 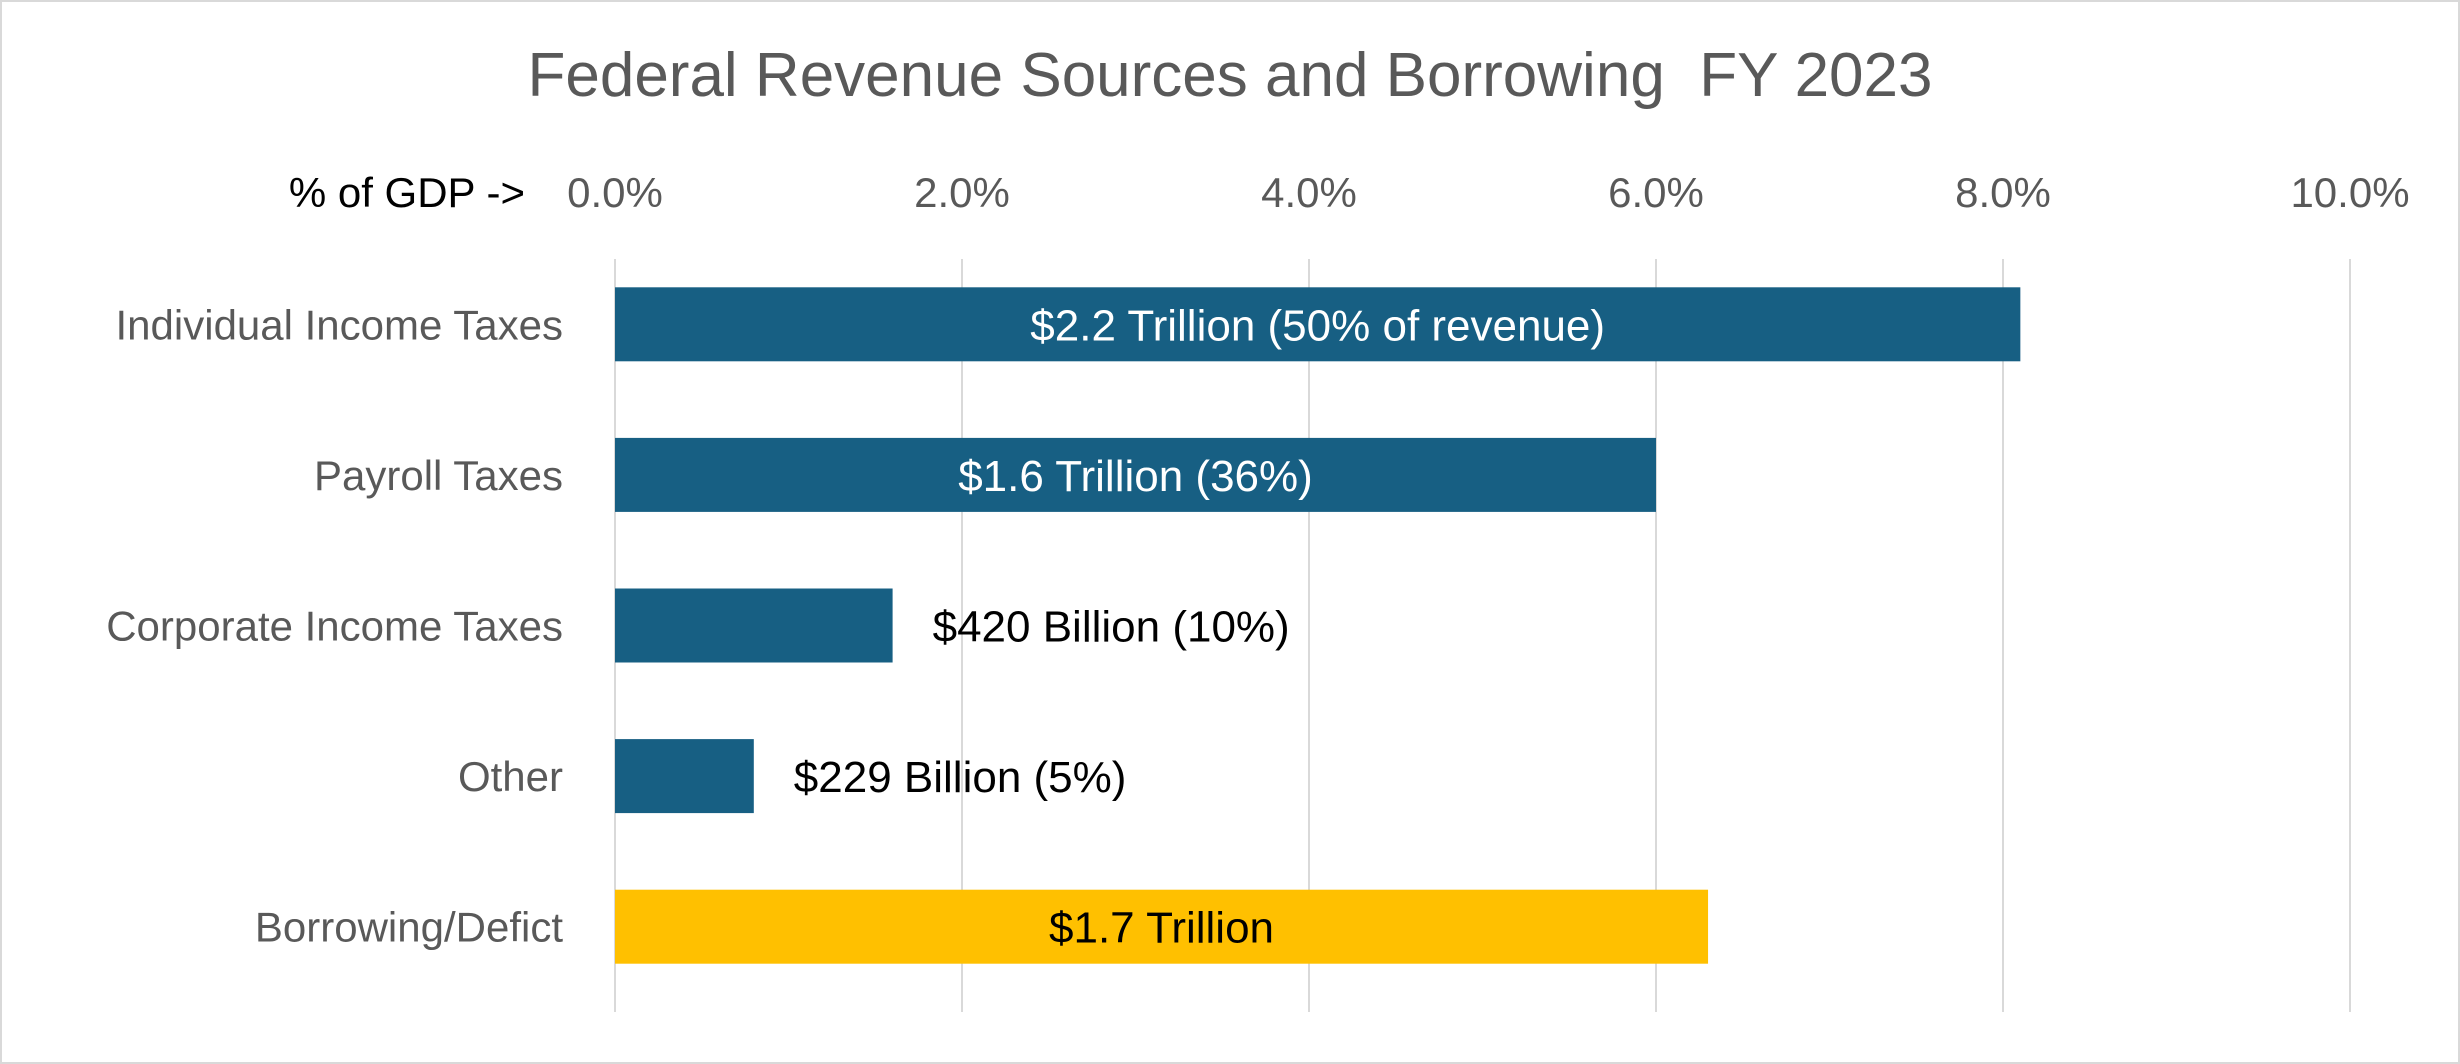 What do you see at coordinates (2003, 192) in the screenshot?
I see `x-tick-label: 8.0%` at bounding box center [2003, 192].